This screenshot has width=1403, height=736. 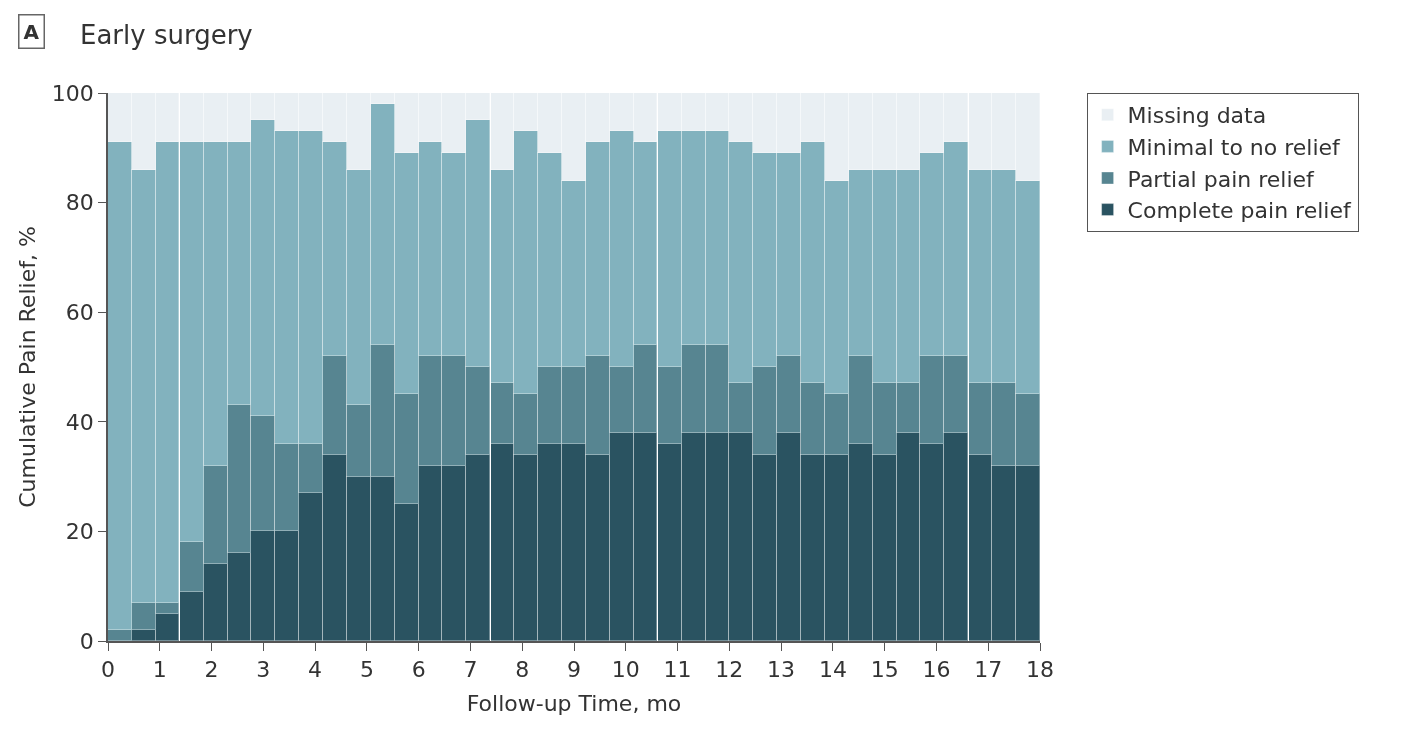 I want to click on y-tick-label: 0, so click(x=86, y=641).